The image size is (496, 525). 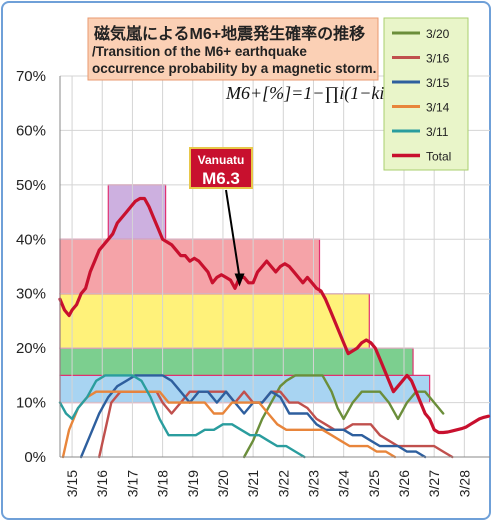 What do you see at coordinates (344, 483) in the screenshot?
I see `x-tick-label: 3/24` at bounding box center [344, 483].